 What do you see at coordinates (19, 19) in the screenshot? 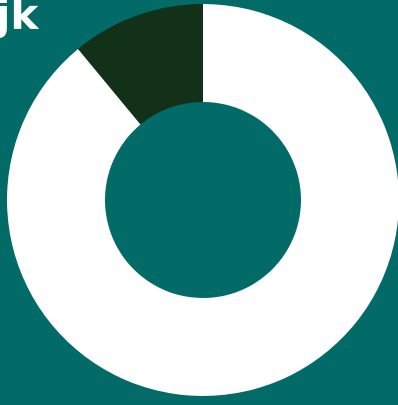
I see `chart-title: jk` at bounding box center [19, 19].